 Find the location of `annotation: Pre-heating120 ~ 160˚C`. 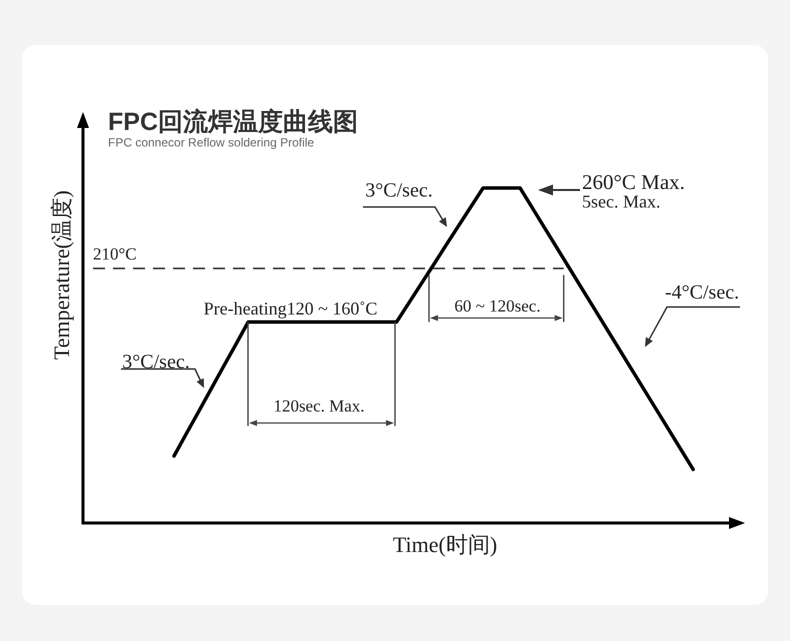

annotation: Pre-heating120 ~ 160˚C is located at coordinates (291, 308).